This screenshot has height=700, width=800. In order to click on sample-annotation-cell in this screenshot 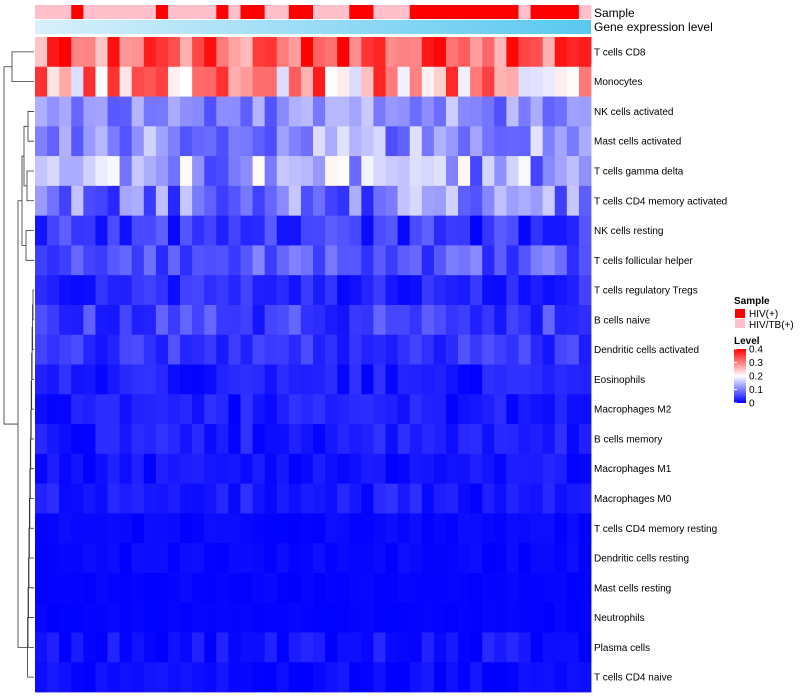, I will do `click(524, 12)`.